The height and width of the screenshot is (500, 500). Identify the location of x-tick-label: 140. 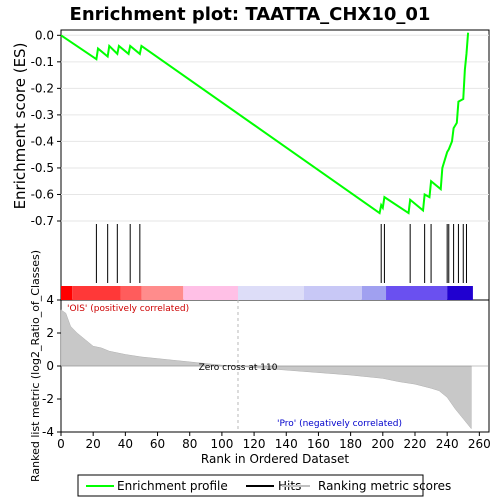
(286, 444).